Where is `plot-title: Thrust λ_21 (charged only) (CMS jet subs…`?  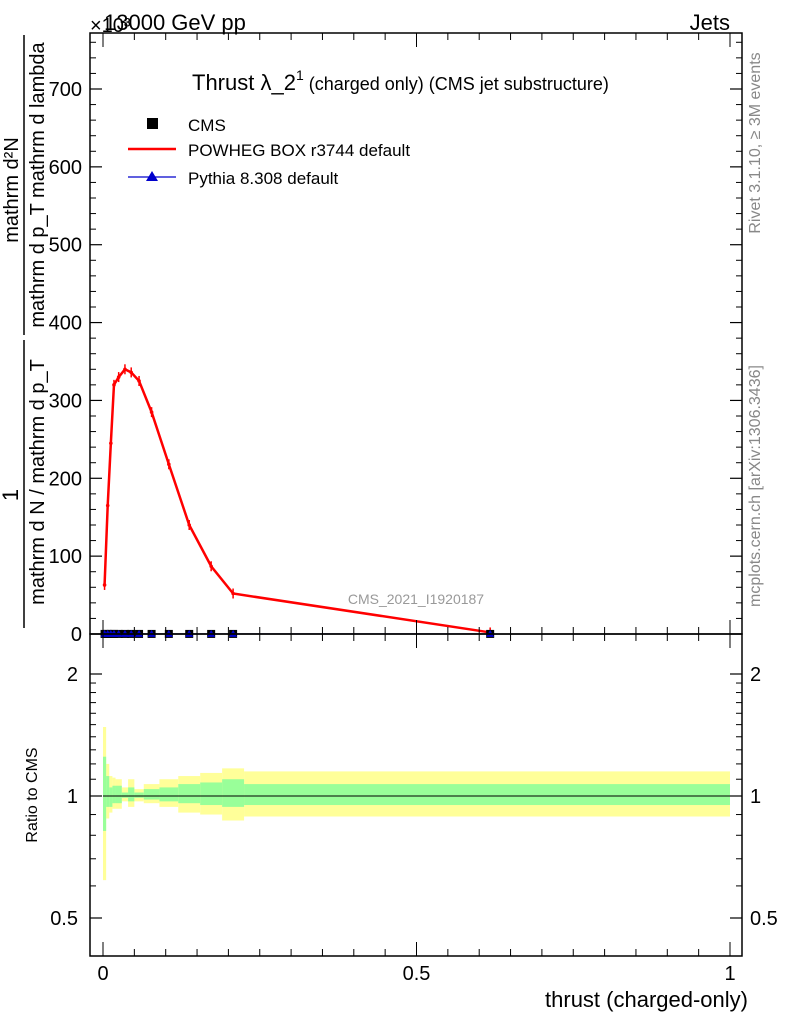
plot-title: Thrust λ_21 (charged only) (CMS jet subs… is located at coordinates (400, 81).